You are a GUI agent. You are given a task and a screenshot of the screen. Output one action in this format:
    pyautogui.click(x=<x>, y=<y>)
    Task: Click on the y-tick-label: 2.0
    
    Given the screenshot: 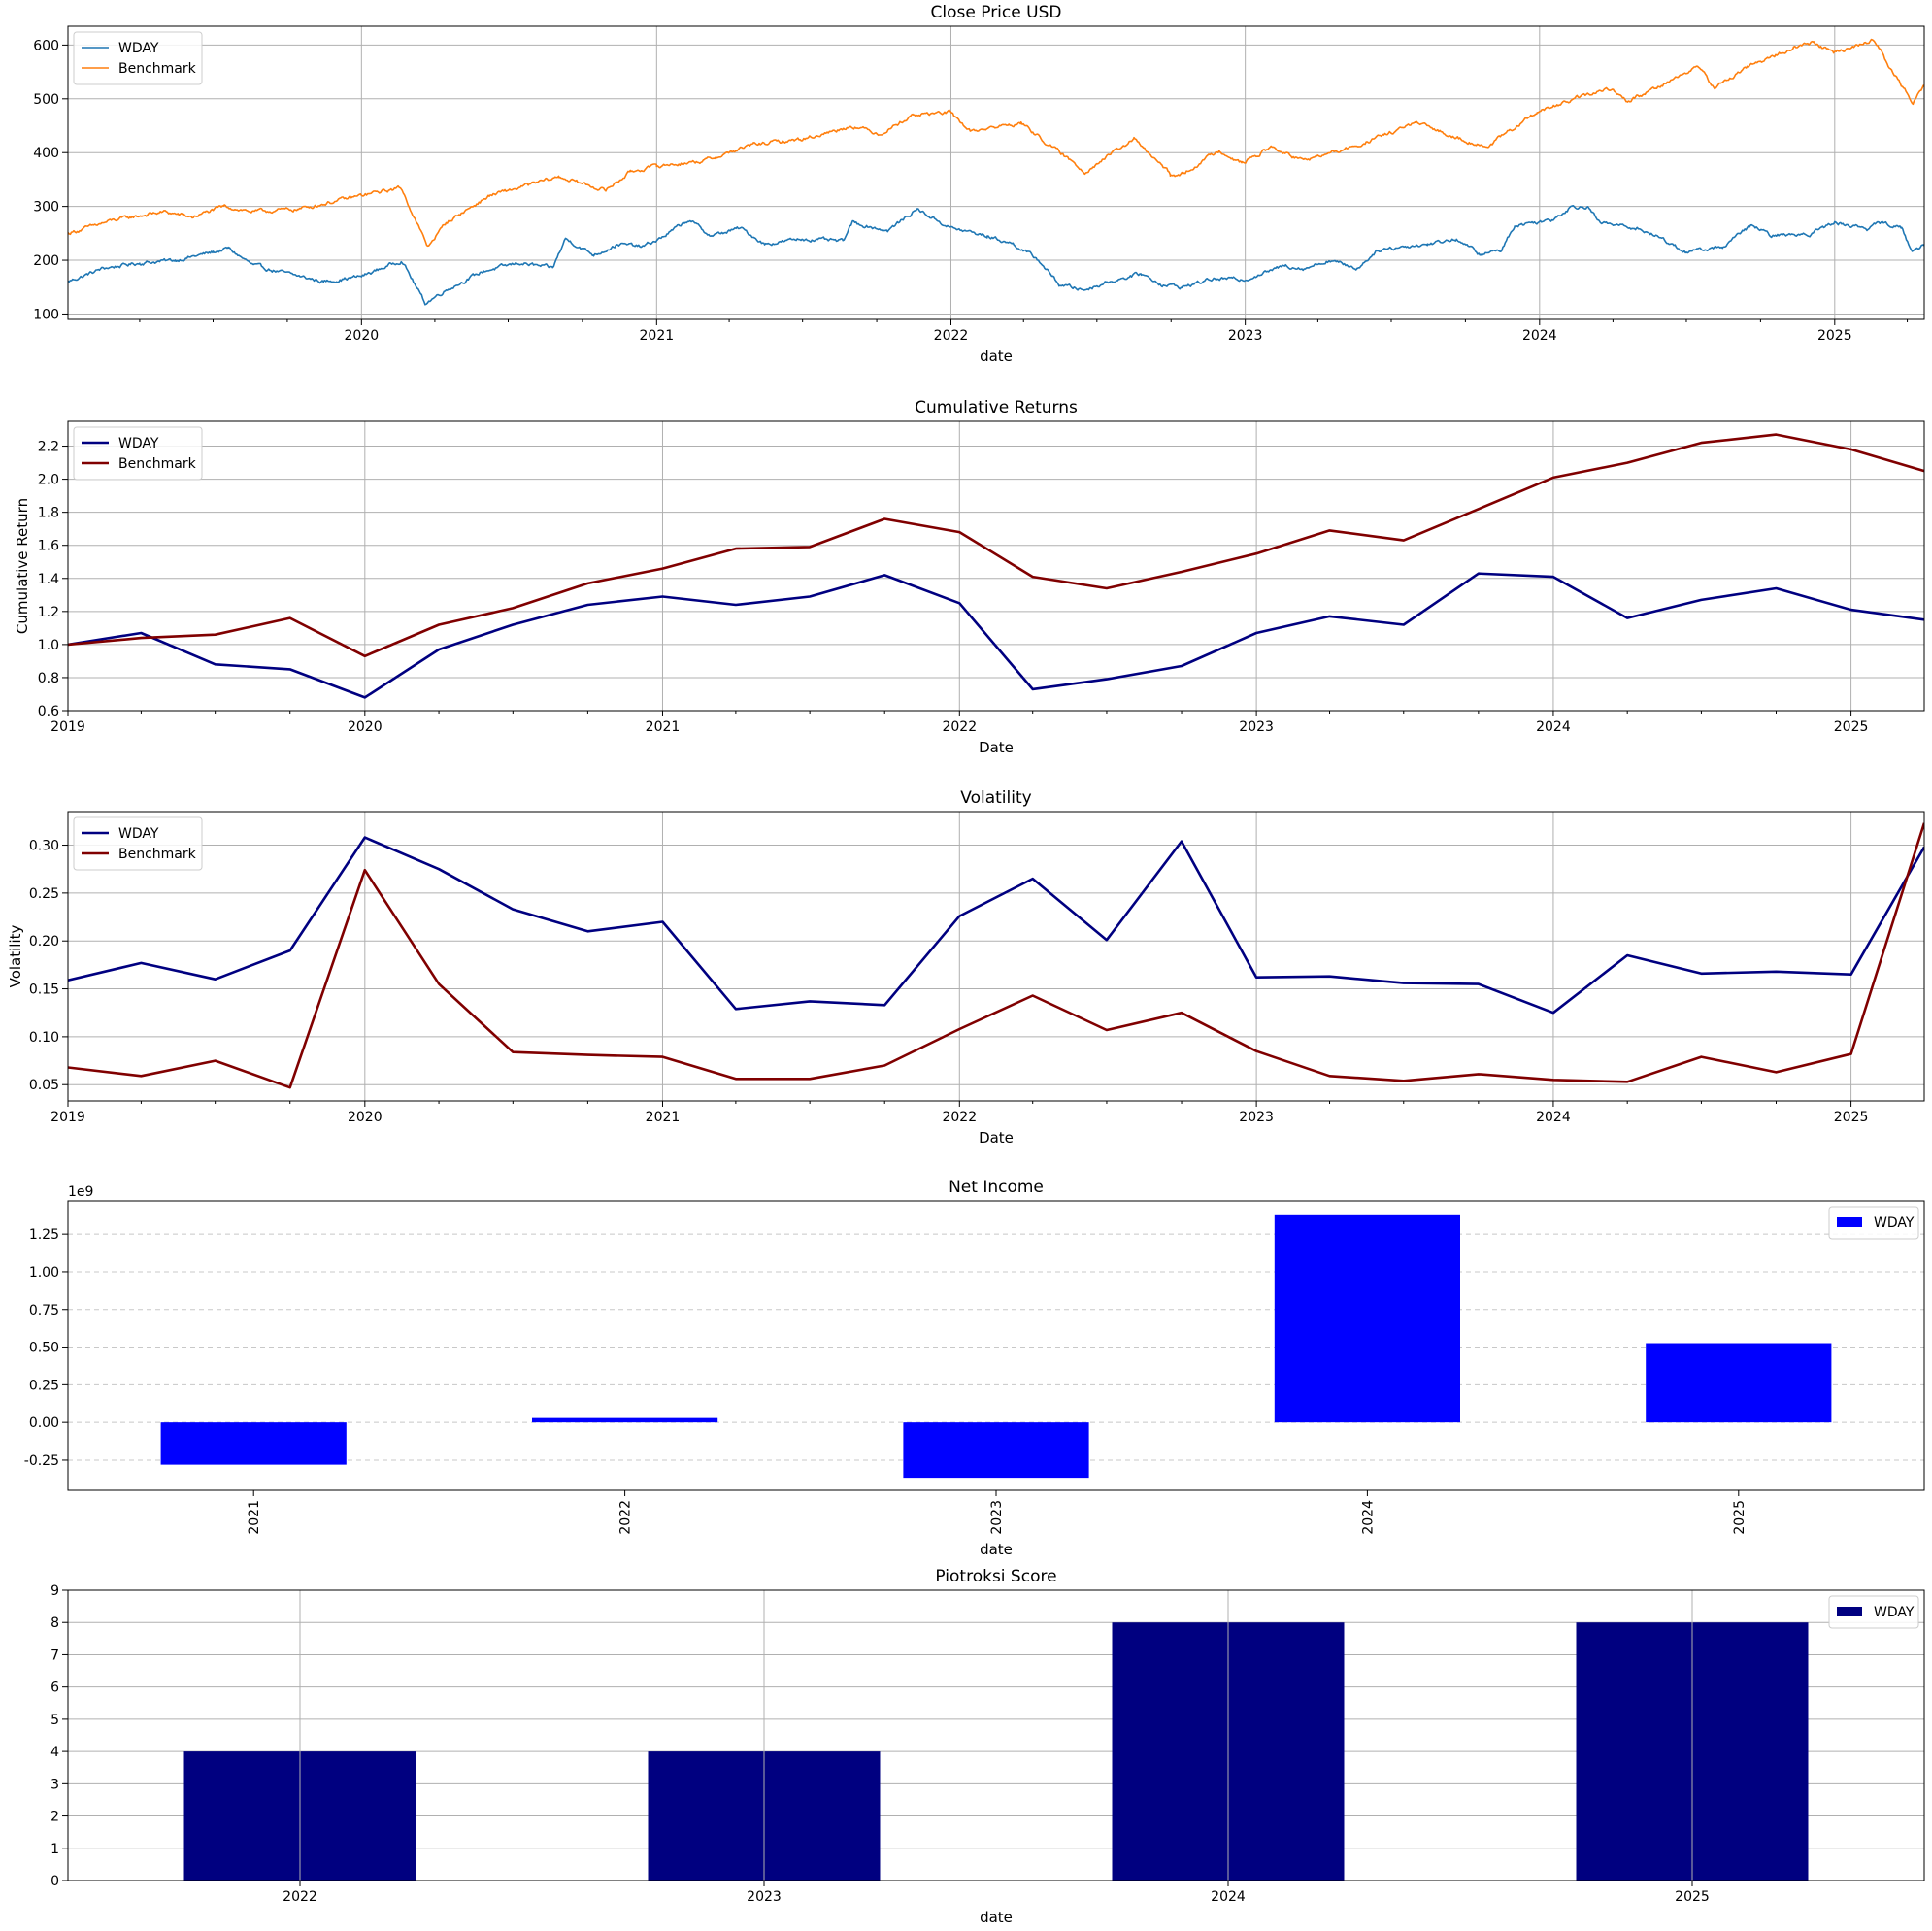 What is the action you would take?
    pyautogui.click(x=49, y=480)
    